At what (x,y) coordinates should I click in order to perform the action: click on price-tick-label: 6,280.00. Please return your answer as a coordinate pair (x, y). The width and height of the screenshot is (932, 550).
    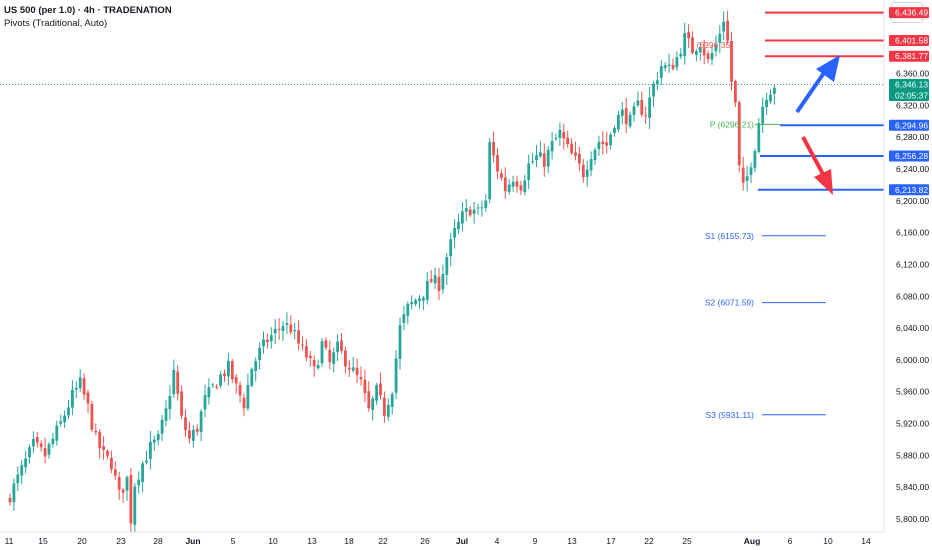
    Looking at the image, I should click on (912, 137).